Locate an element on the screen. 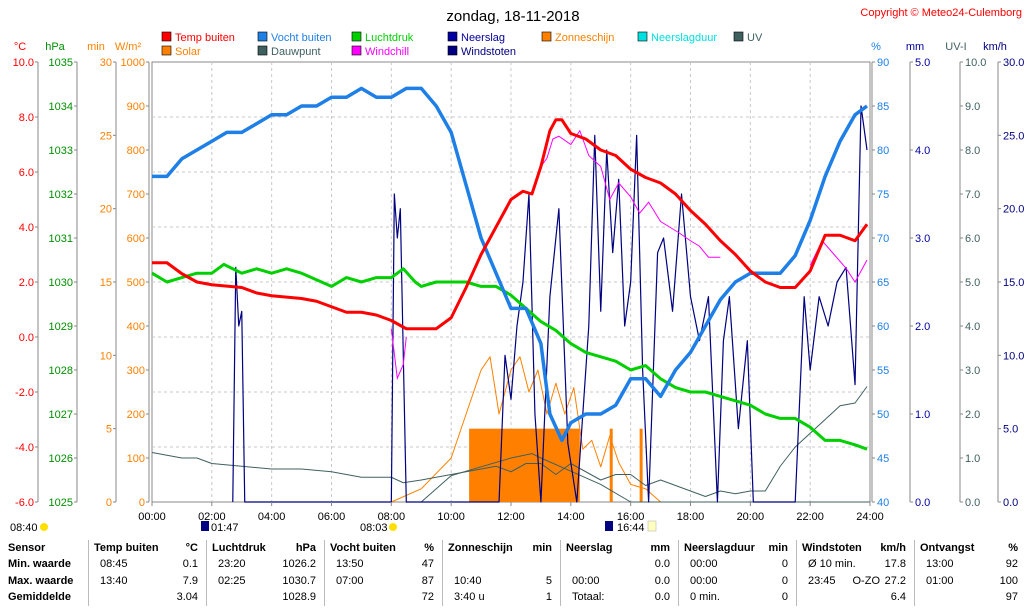 Image resolution: width=1026 pixels, height=608 pixels. axis-tick-label: 1025 is located at coordinates (61, 503).